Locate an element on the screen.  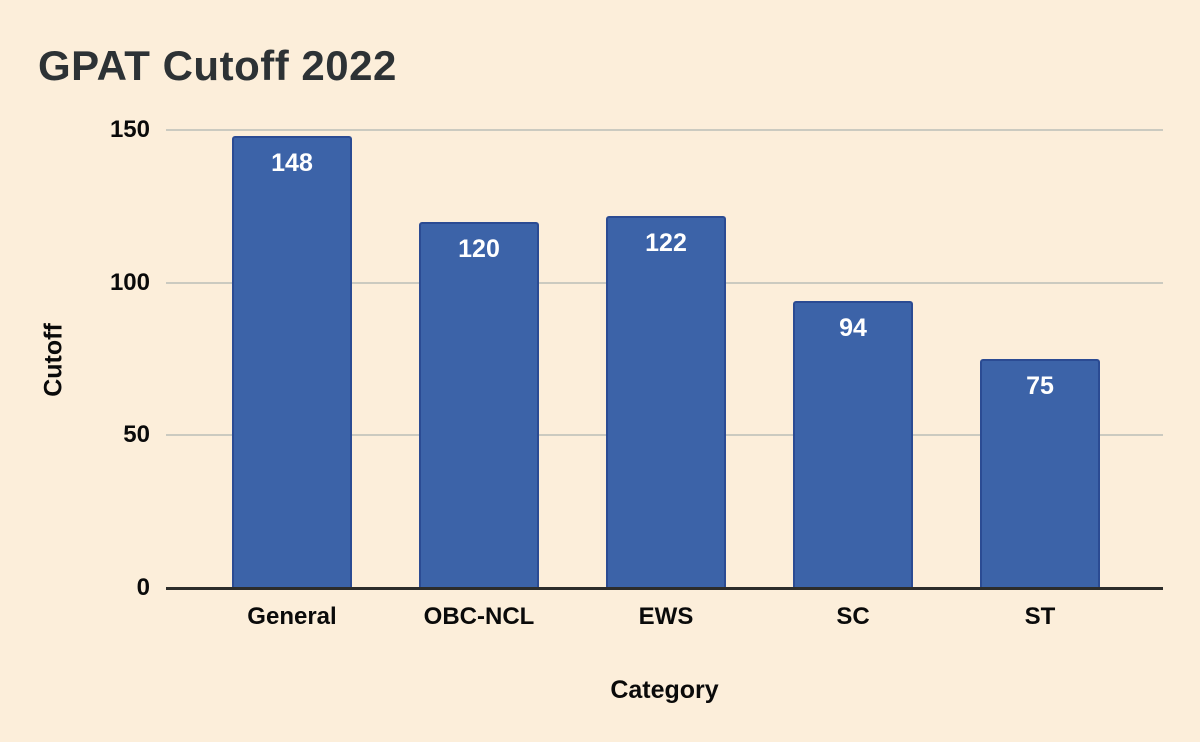
y-axis-title: Cutoff is located at coordinates (53, 360).